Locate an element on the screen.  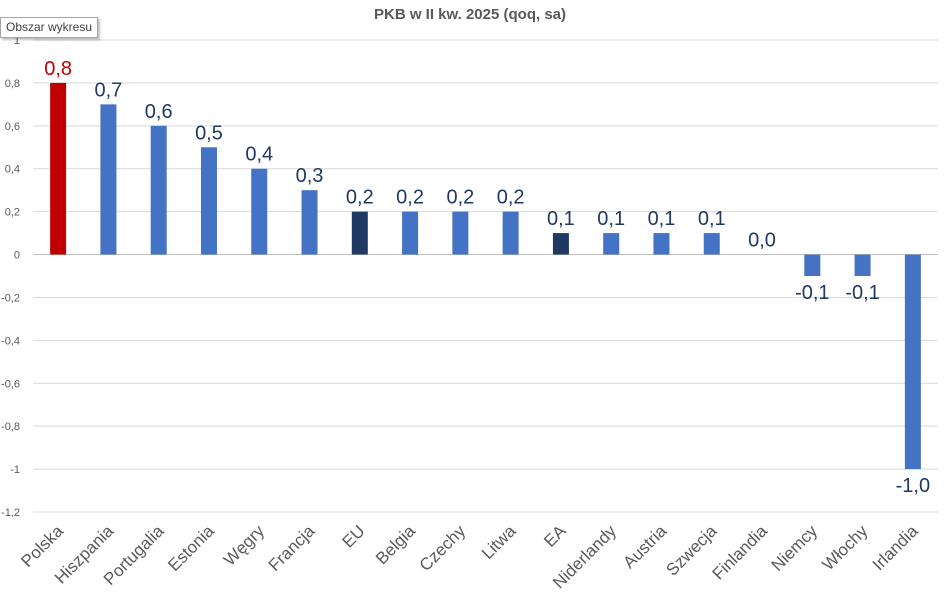
bar-ea is located at coordinates (560, 244).